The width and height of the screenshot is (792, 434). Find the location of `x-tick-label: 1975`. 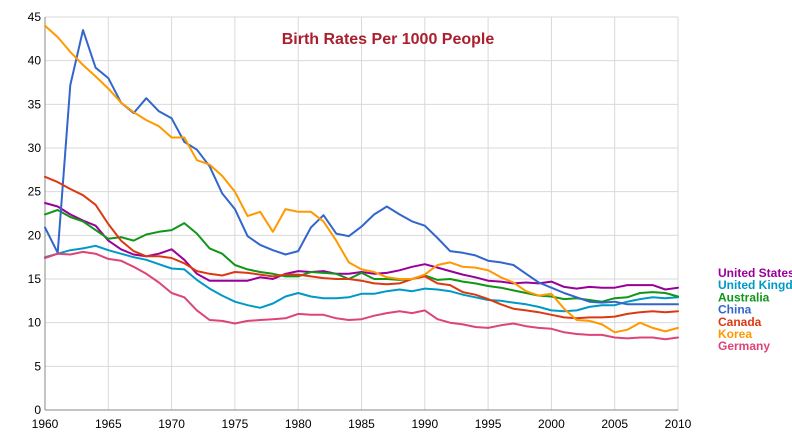

x-tick-label: 1975 is located at coordinates (235, 424).